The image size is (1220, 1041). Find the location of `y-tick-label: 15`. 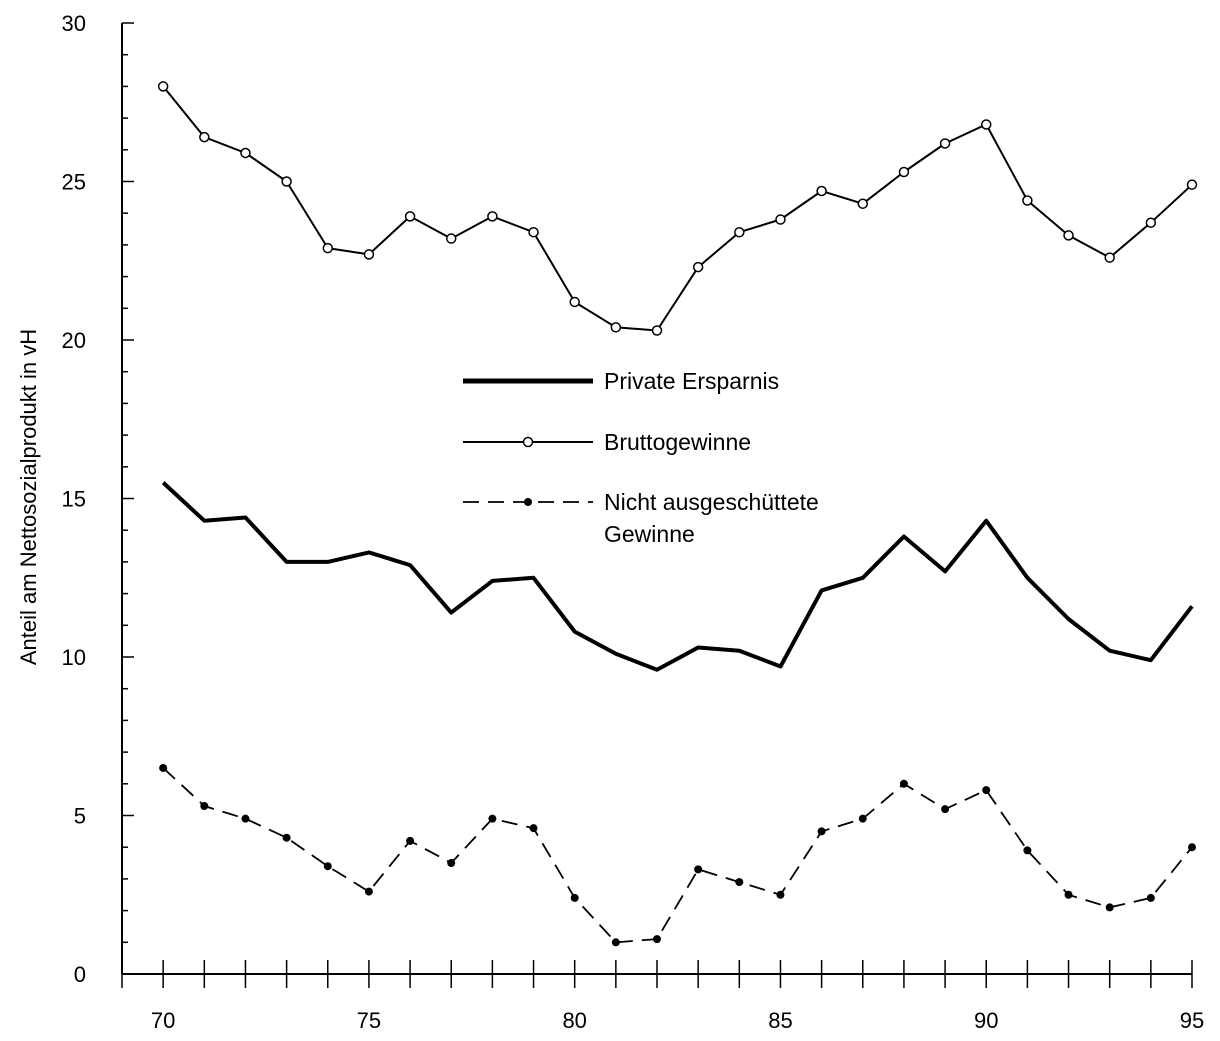

y-tick-label: 15 is located at coordinates (74, 499).